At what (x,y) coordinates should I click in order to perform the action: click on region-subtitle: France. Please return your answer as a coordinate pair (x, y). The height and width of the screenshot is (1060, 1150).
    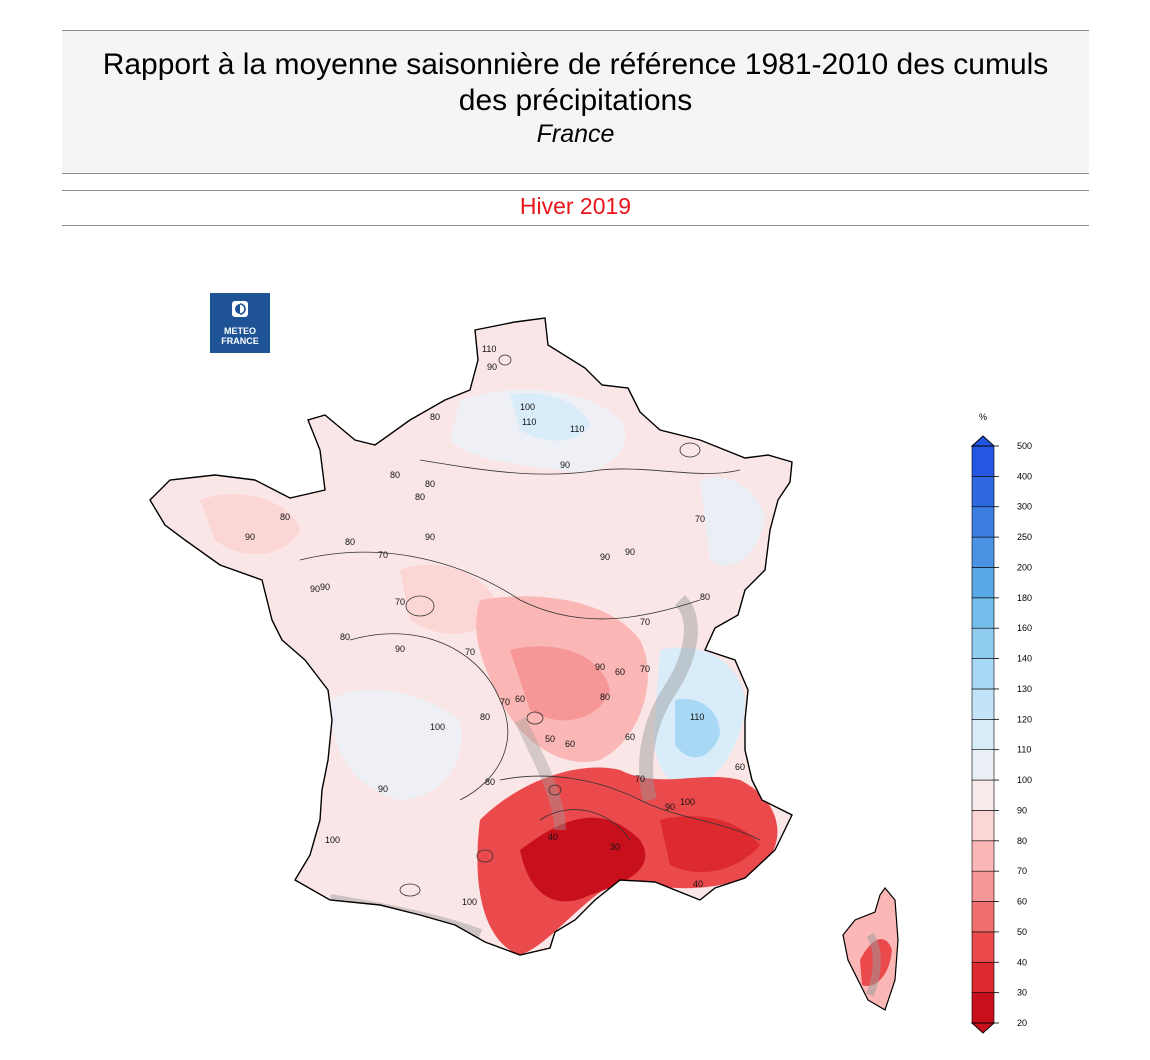
    Looking at the image, I should click on (575, 134).